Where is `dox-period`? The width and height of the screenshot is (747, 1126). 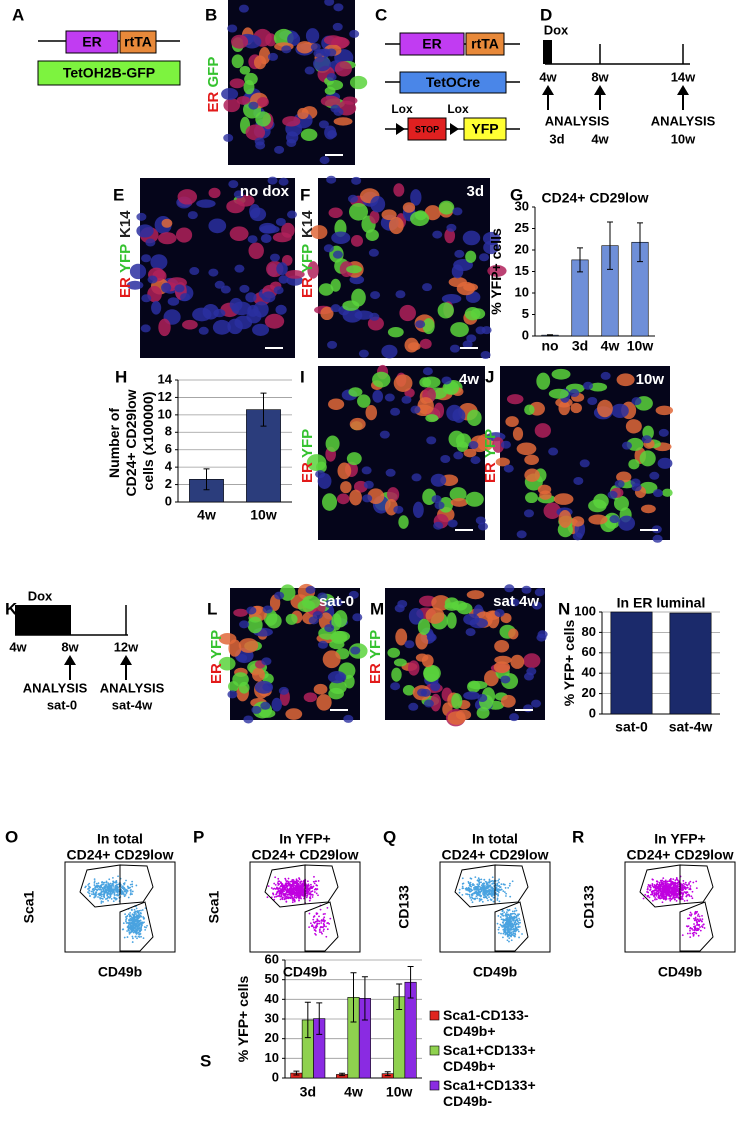 dox-period is located at coordinates (43, 620).